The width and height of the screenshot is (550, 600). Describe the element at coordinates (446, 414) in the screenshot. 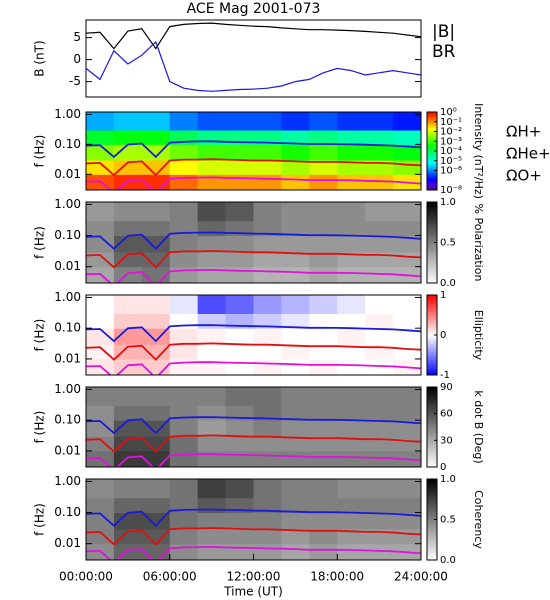

I see `colorbar-tick-label: 60` at that location.